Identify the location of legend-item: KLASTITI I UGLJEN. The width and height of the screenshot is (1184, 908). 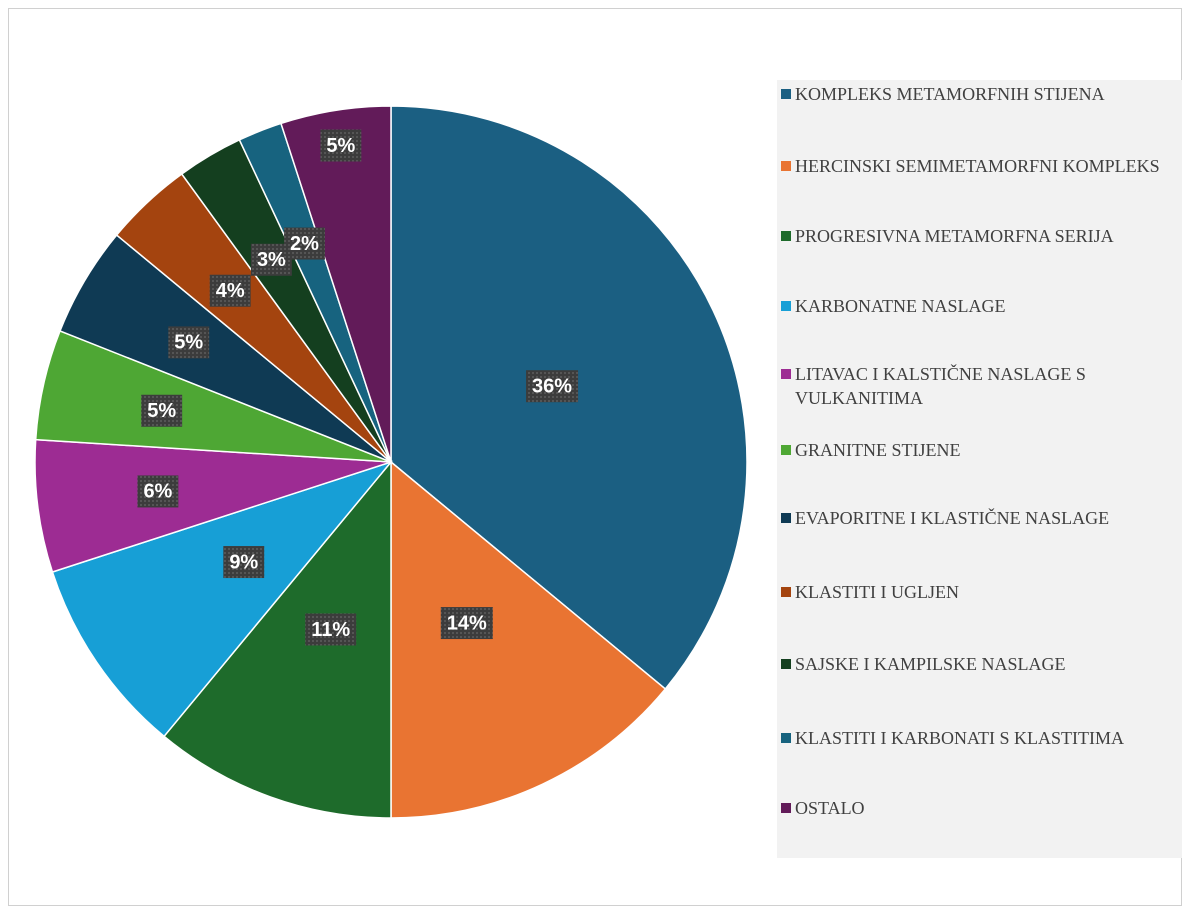
(980, 592).